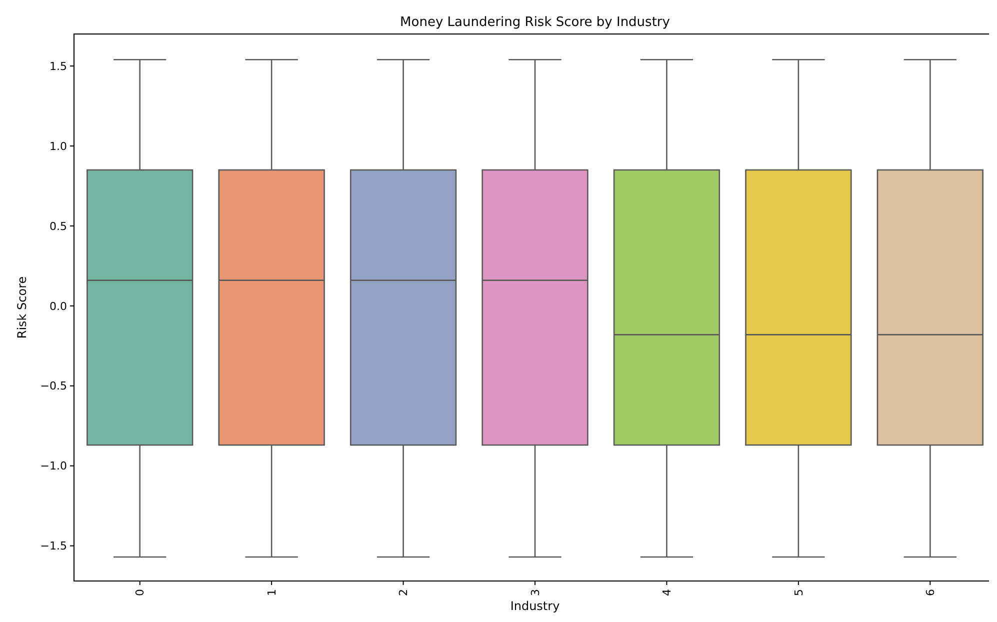 The width and height of the screenshot is (997, 622). What do you see at coordinates (22, 307) in the screenshot?
I see `y-axis-title: Risk Score` at bounding box center [22, 307].